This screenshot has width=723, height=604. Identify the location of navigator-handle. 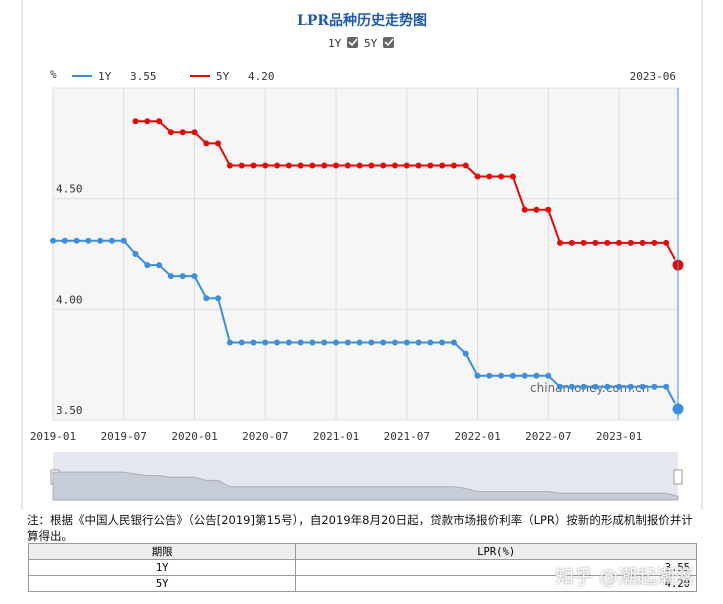
(678, 477).